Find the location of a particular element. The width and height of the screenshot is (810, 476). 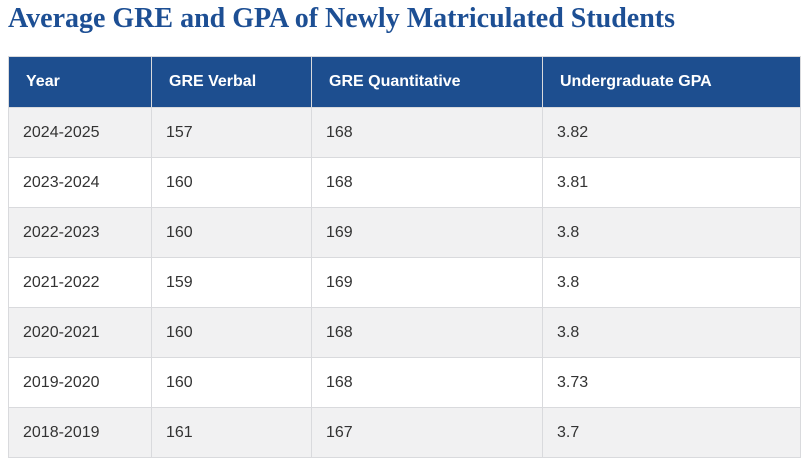

year-cell: 2020-2021 is located at coordinates (80, 332).